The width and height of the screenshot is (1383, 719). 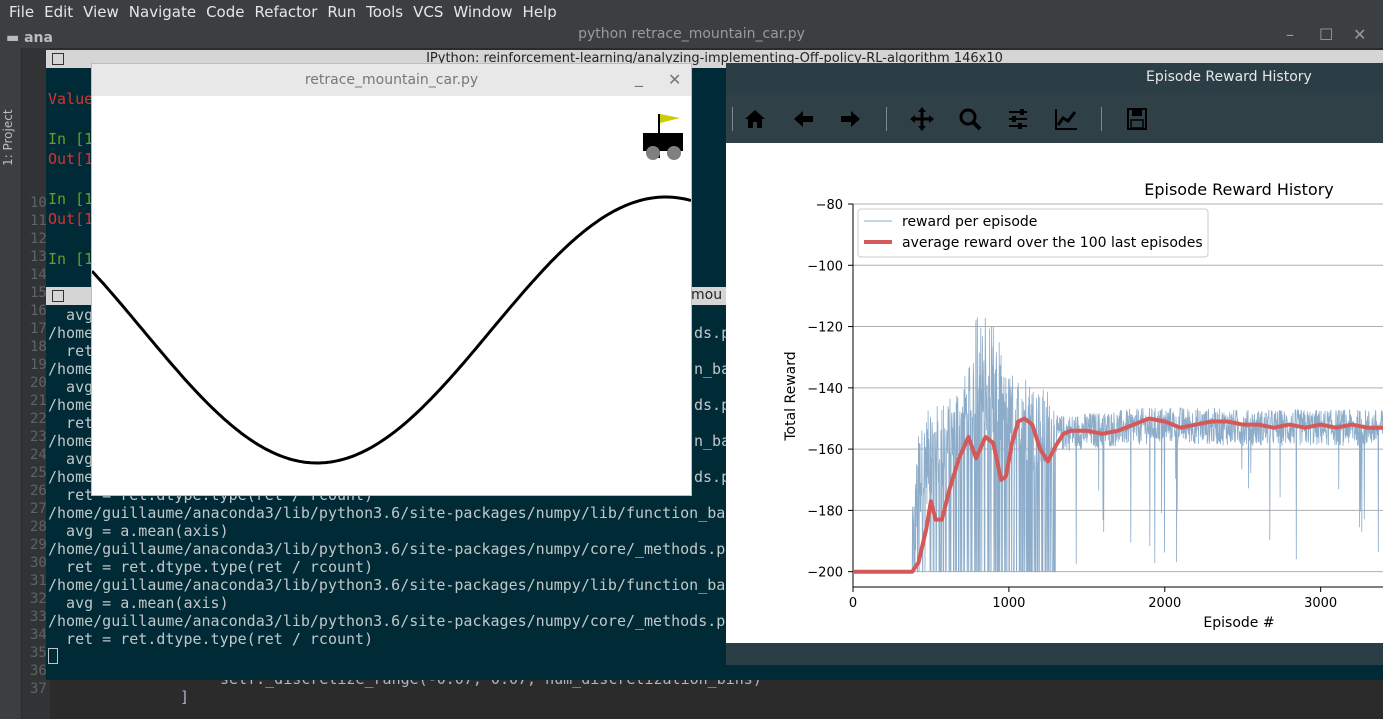 I want to click on subplots-icon, so click(x=1018, y=119).